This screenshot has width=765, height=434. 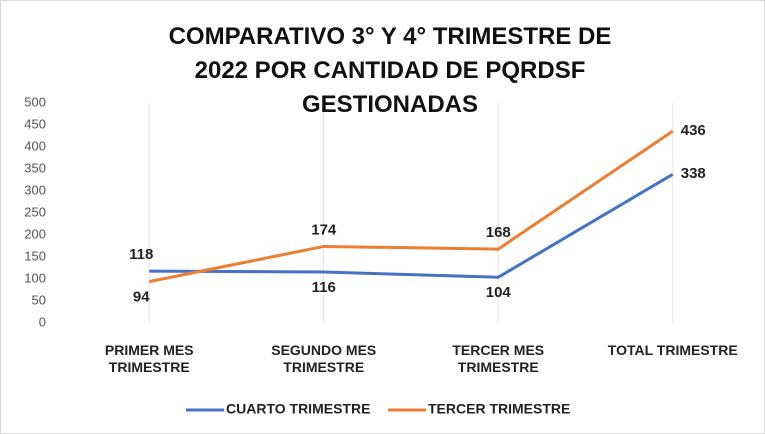 I want to click on data-label: 174, so click(x=324, y=229).